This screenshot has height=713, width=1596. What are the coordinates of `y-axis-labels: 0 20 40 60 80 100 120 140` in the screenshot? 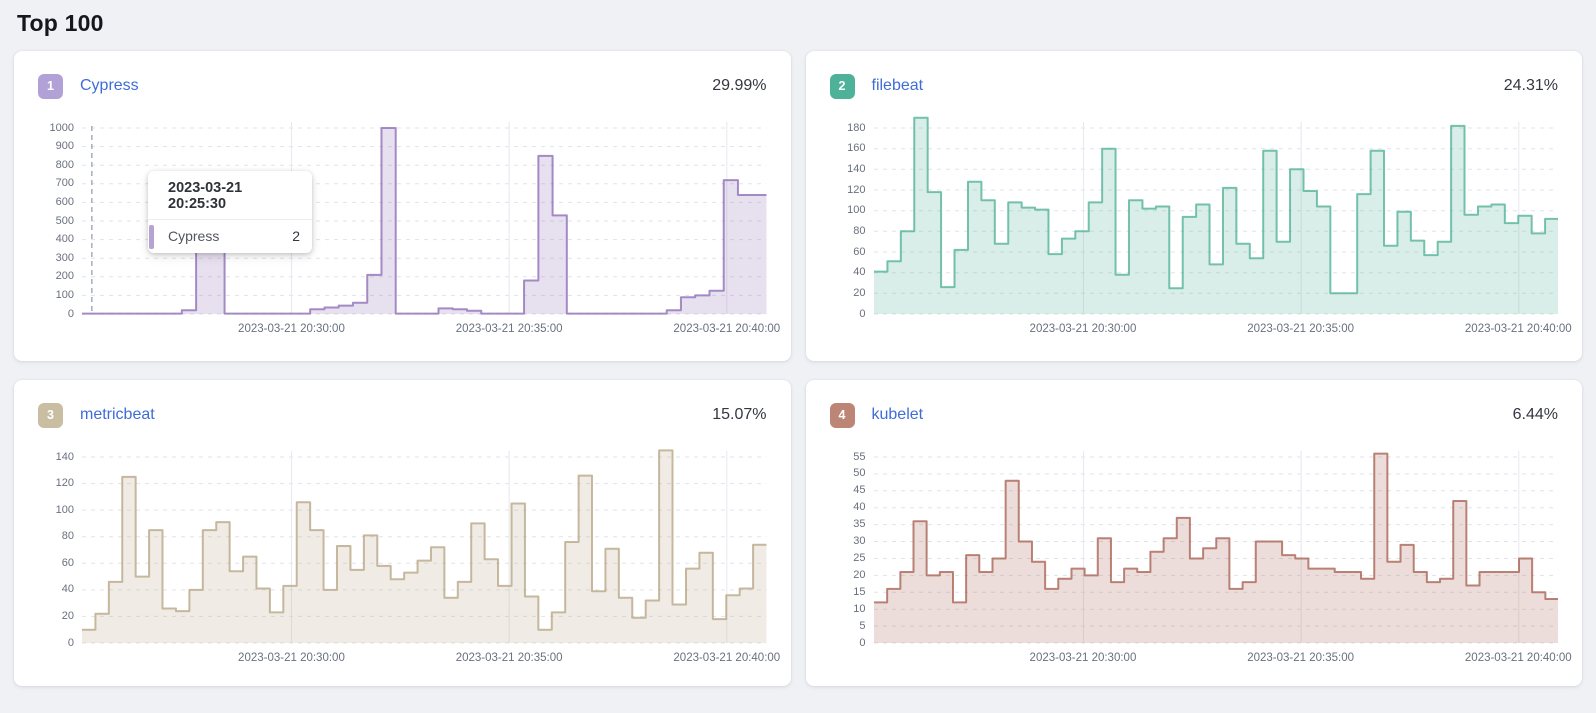 It's located at (60, 547).